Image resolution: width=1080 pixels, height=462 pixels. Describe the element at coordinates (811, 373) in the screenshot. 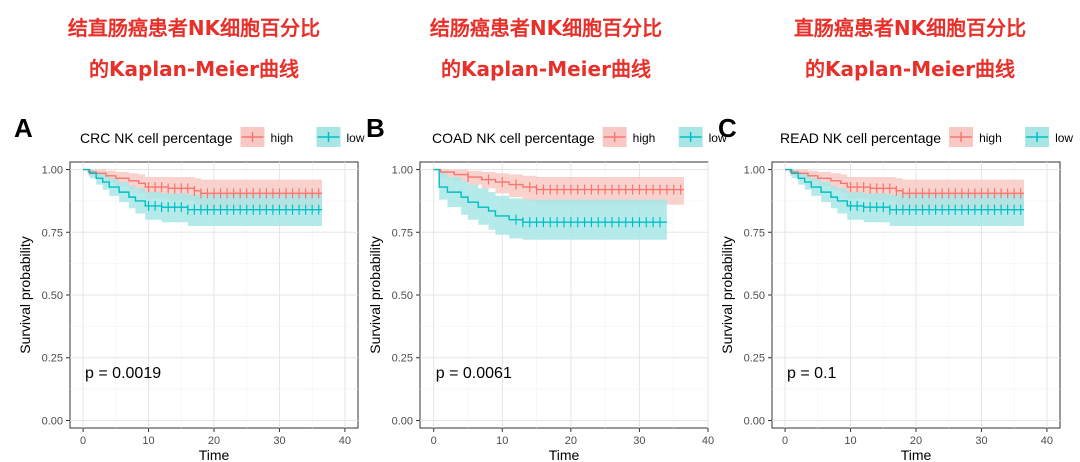

I see `p-value: p = 0.1` at that location.